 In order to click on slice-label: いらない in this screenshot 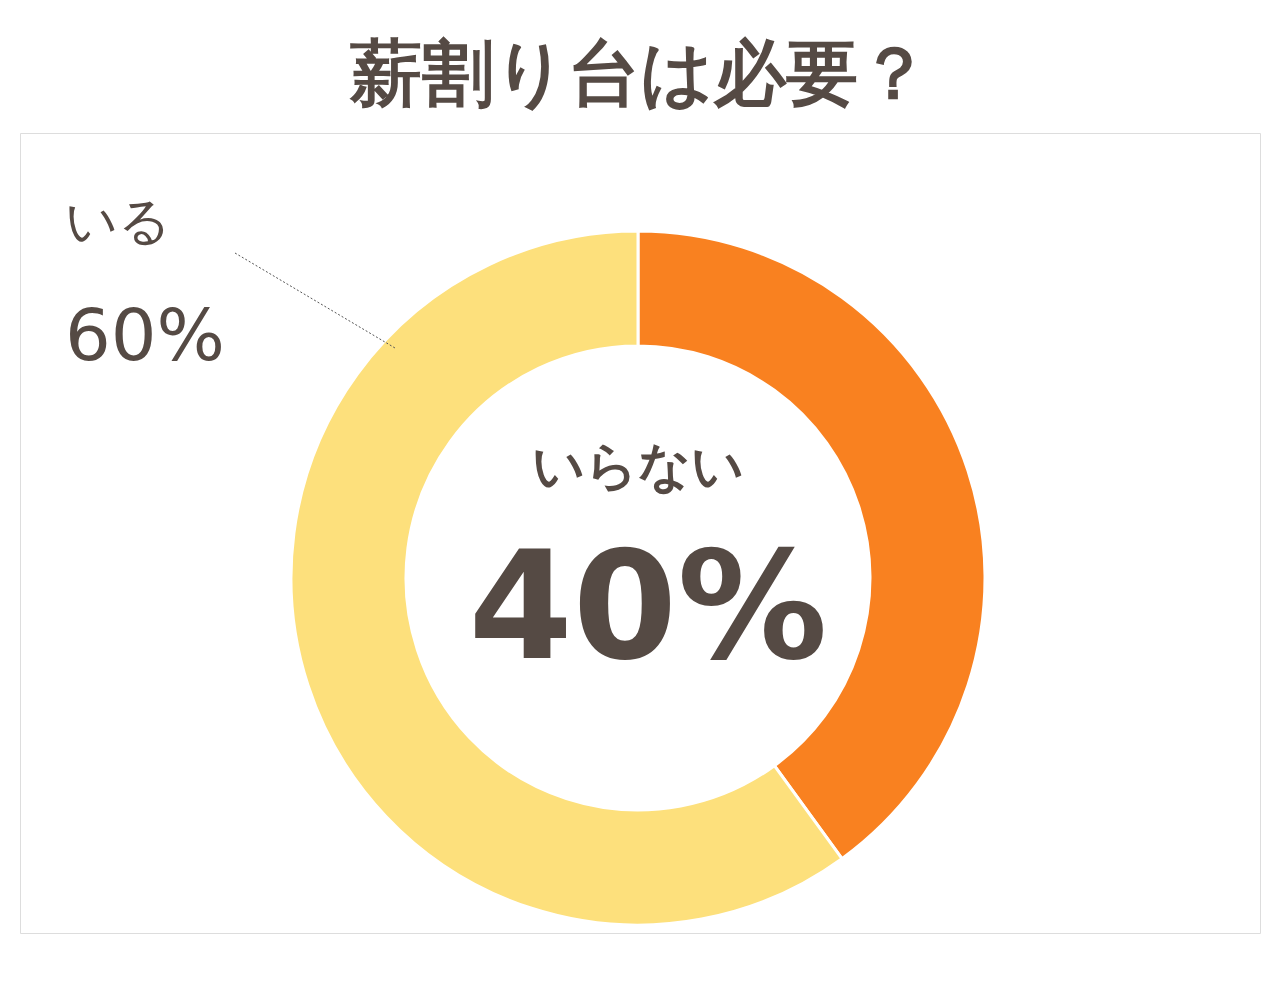, I will do `click(638, 466)`.